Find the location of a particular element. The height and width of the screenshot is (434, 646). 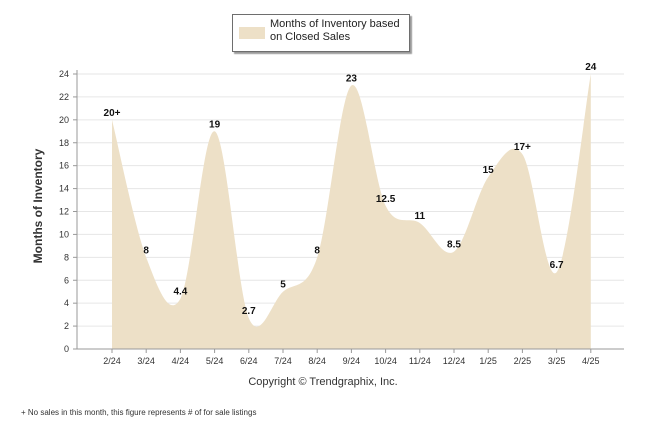

data-label: 19 is located at coordinates (215, 124).